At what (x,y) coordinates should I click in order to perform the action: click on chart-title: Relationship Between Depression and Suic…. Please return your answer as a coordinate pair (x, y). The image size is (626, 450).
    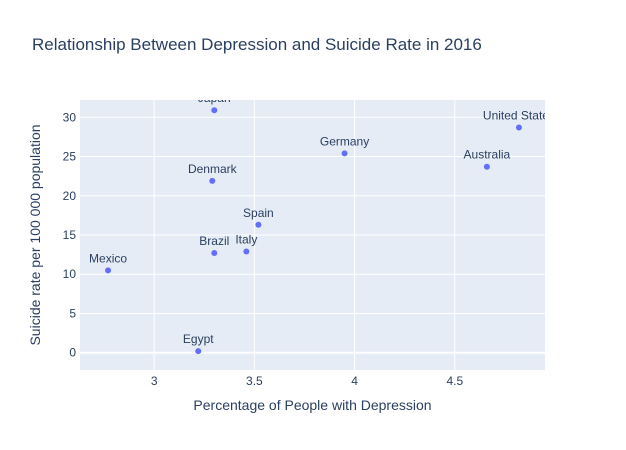
    Looking at the image, I should click on (257, 44).